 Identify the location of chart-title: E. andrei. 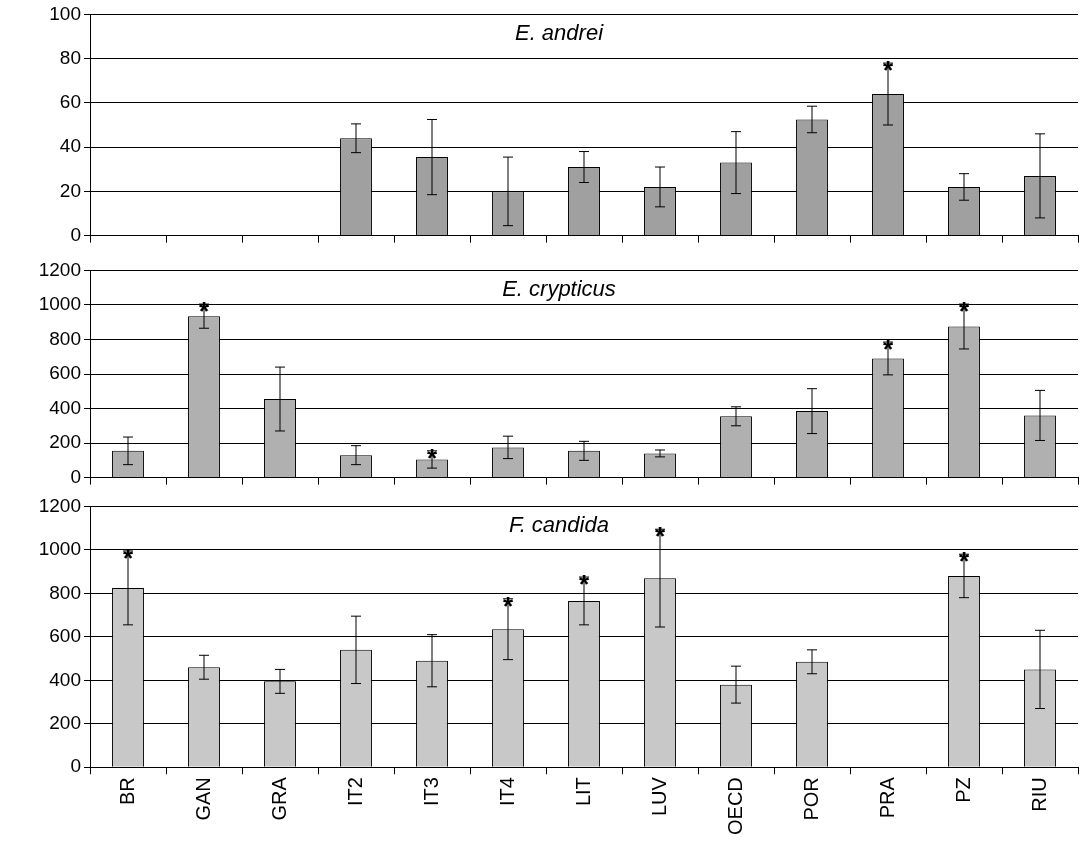
(559, 32).